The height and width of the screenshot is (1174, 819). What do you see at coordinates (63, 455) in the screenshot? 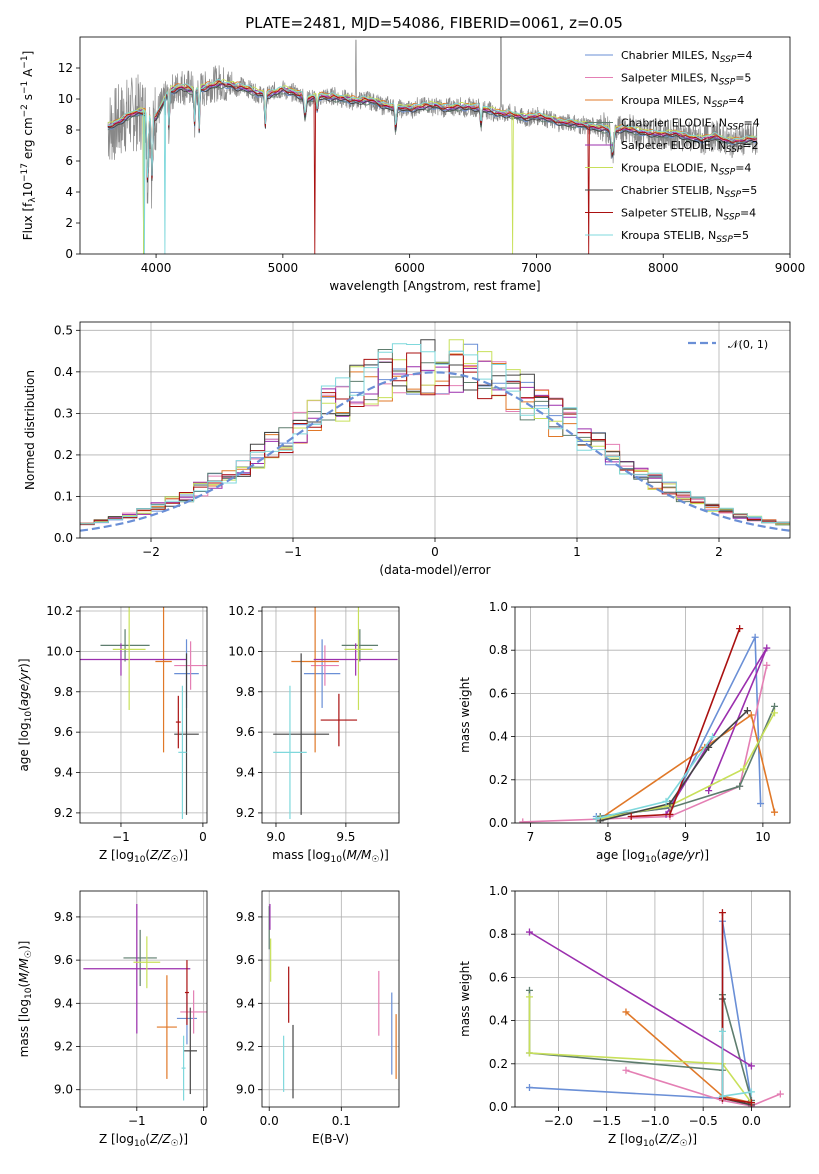
I see `residuals-ytick-label: 0.2` at bounding box center [63, 455].